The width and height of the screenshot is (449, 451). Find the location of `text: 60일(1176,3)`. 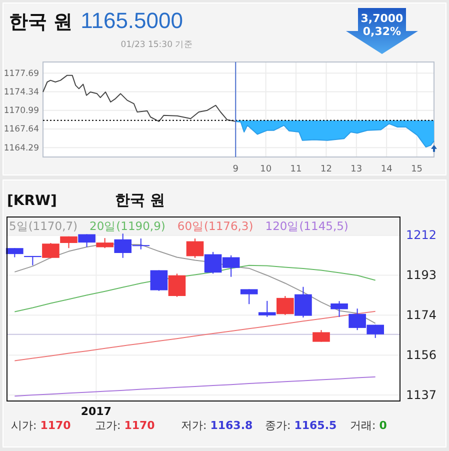

text: 60일(1176,3) is located at coordinates (215, 226).